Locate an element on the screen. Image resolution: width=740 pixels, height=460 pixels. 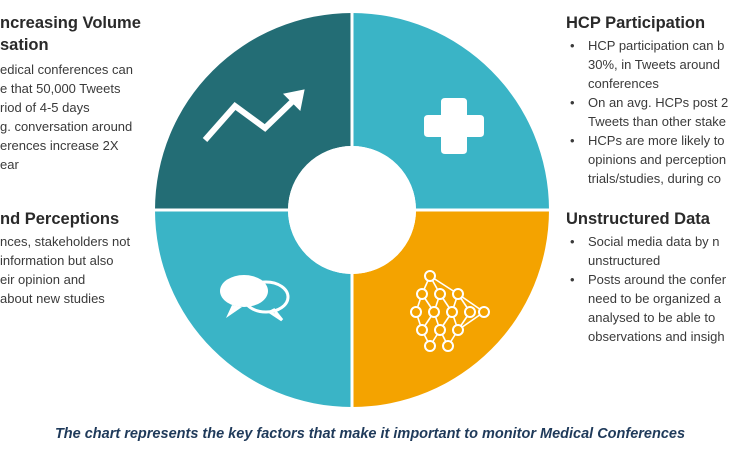
panel-title: nd Perceptions is located at coordinates (60, 219).